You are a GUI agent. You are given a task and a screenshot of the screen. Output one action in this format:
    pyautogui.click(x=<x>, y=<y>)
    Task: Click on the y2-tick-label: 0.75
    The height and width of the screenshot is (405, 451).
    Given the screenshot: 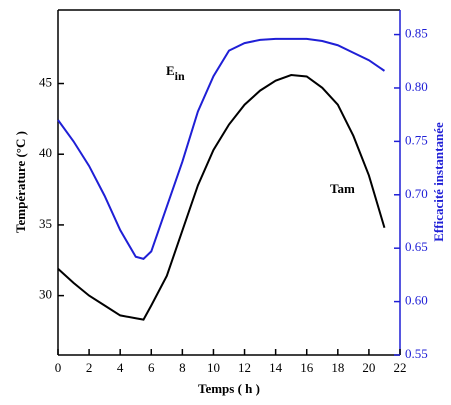 What is the action you would take?
    pyautogui.click(x=416, y=139)
    